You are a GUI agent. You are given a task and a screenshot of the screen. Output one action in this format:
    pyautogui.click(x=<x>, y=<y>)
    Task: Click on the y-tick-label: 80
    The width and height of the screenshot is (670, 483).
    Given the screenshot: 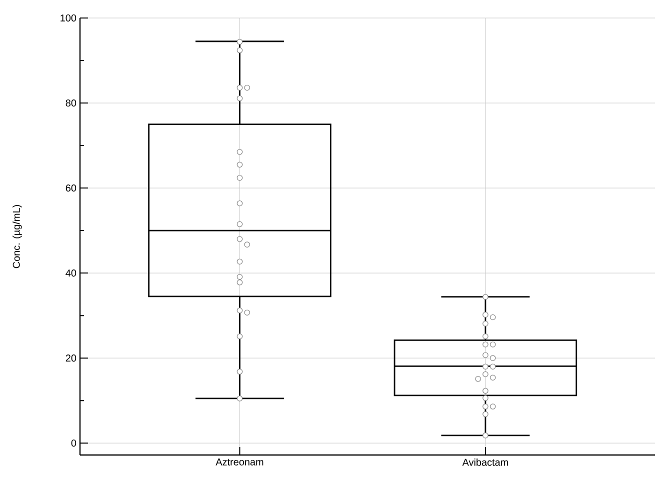 What is the action you would take?
    pyautogui.click(x=71, y=103)
    